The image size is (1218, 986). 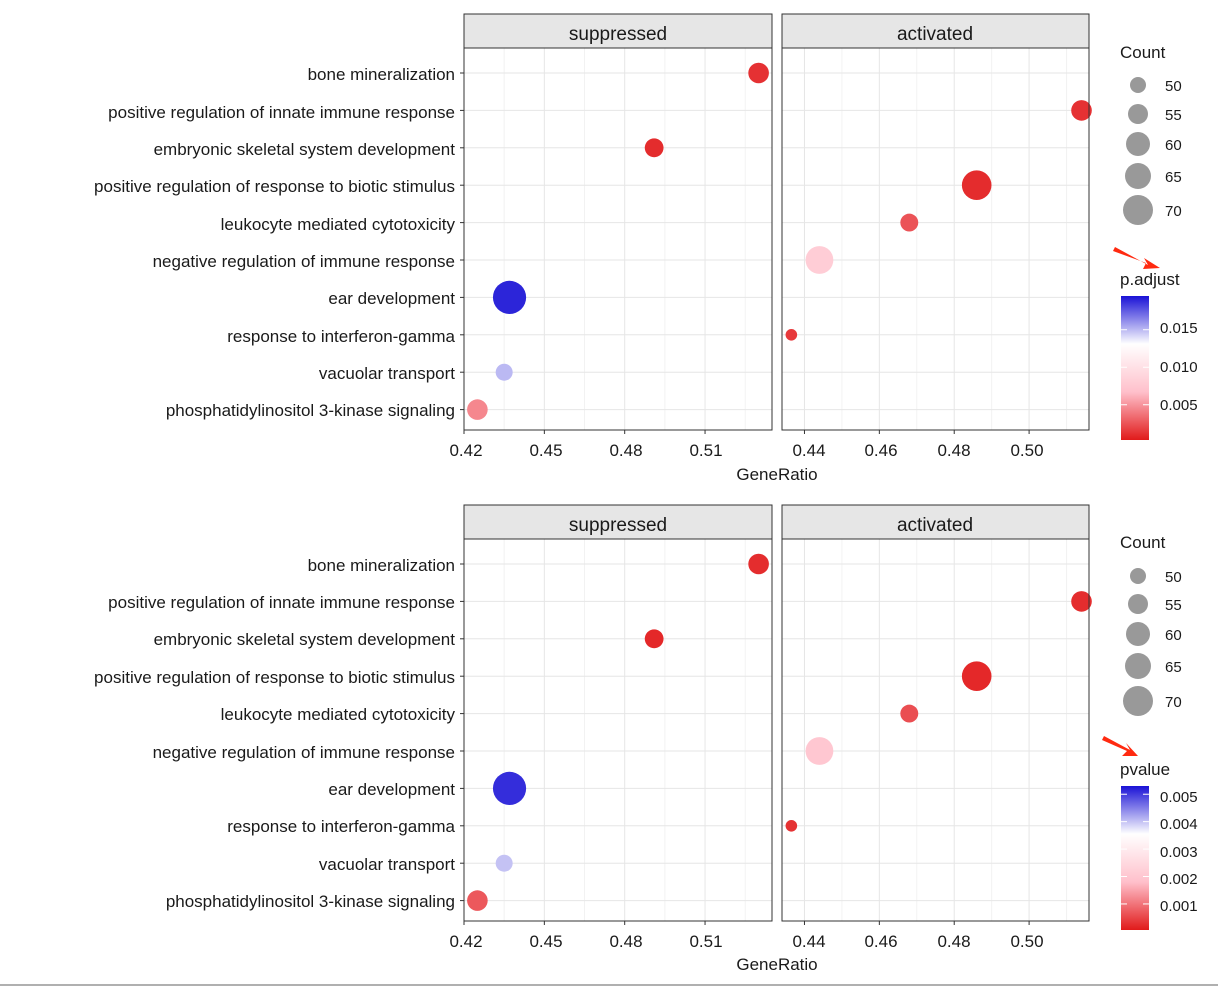 What do you see at coordinates (609, 985) in the screenshot?
I see `bottom-border-line` at bounding box center [609, 985].